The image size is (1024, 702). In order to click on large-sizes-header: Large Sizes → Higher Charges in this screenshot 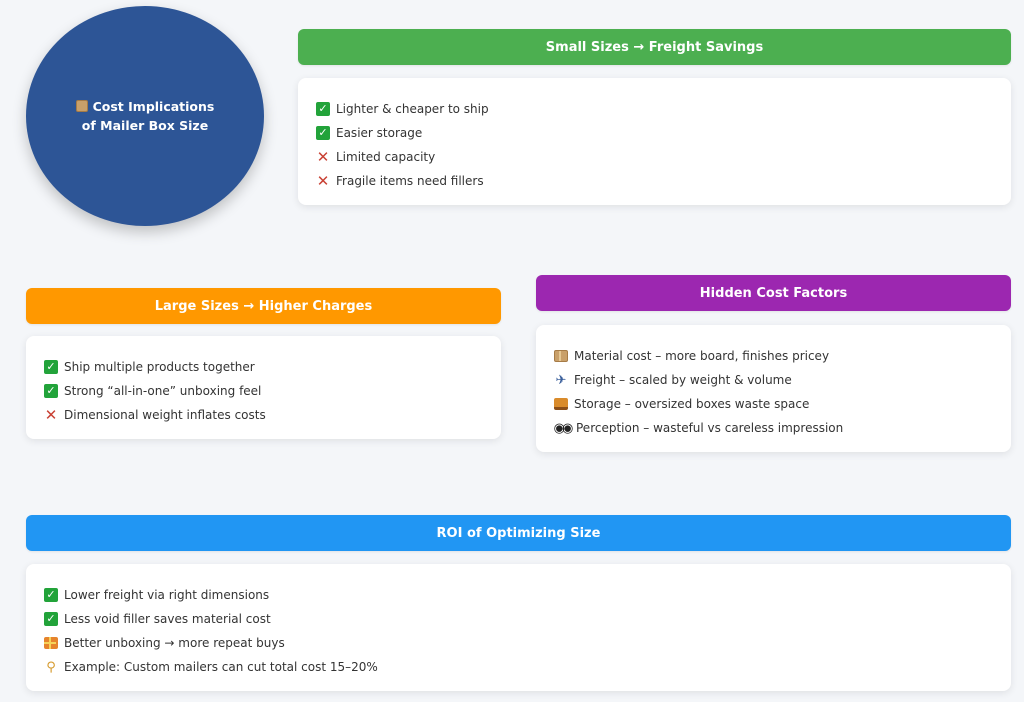, I will do `click(263, 306)`.